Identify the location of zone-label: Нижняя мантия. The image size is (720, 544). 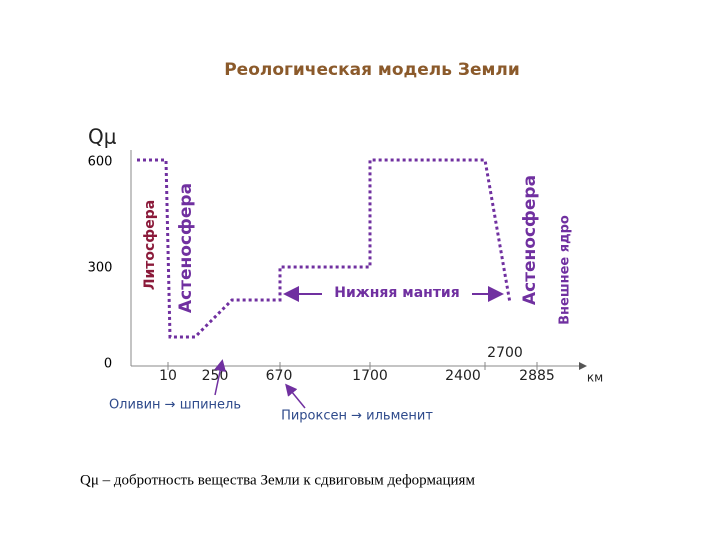
(396, 293).